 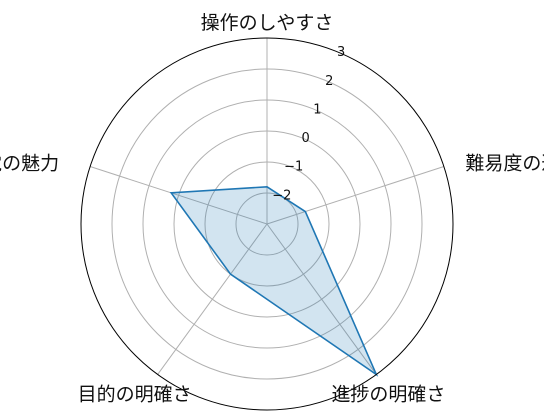 I want to click on axis-label-2: 進捗の明確さ, so click(x=388, y=394).